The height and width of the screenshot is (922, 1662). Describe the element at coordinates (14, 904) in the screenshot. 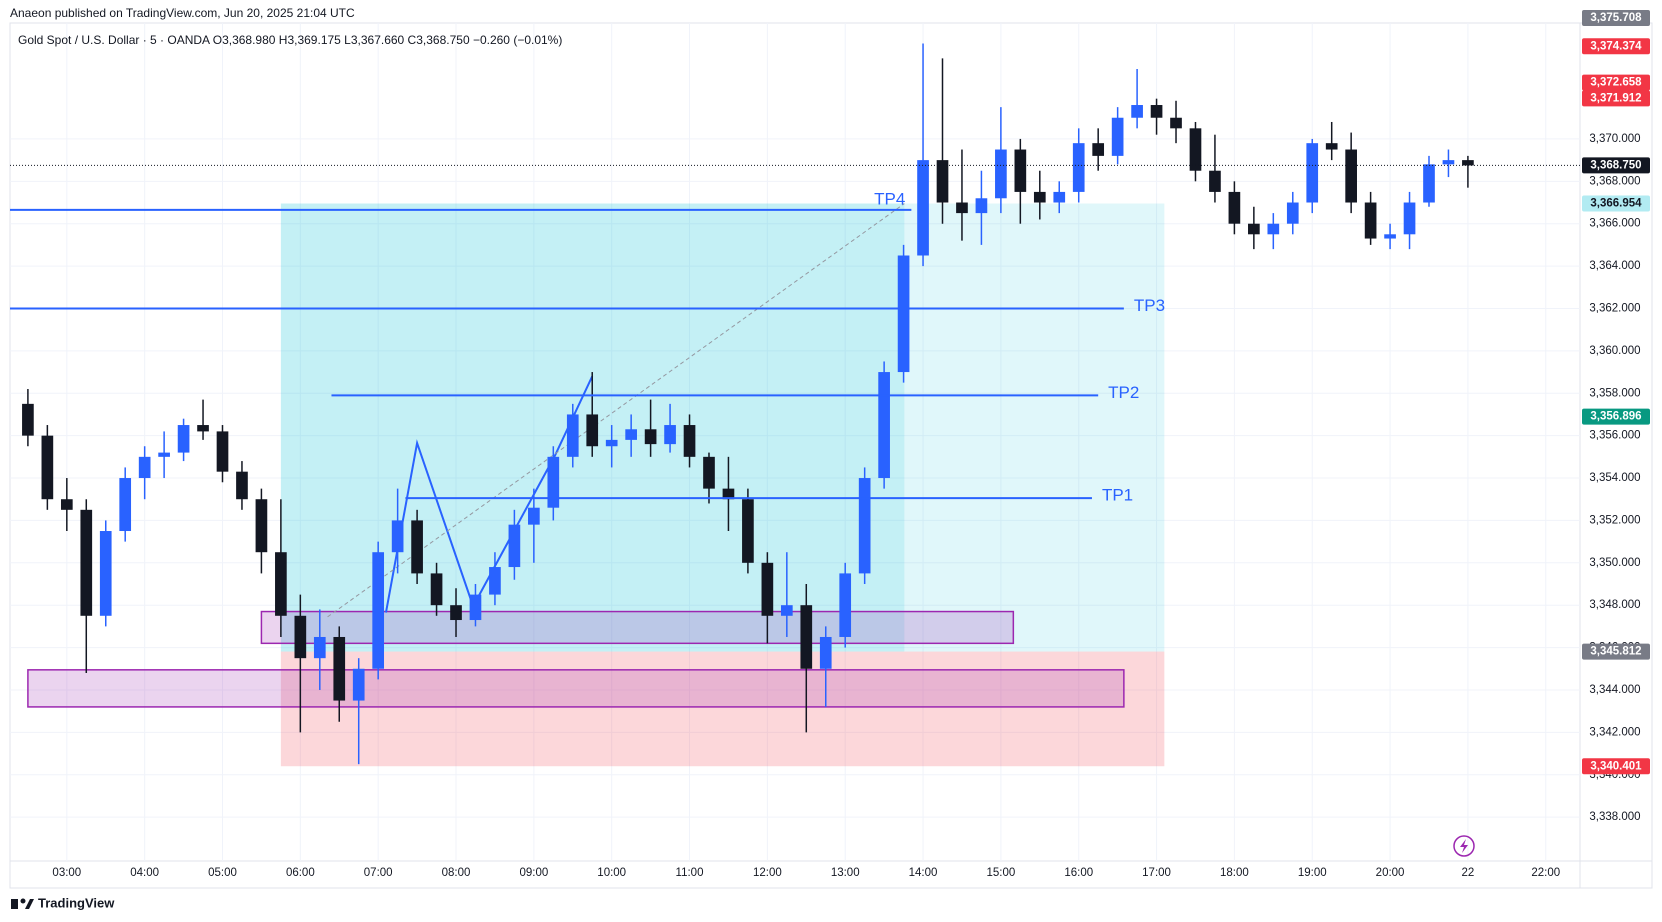

I see `logo-mark` at that location.